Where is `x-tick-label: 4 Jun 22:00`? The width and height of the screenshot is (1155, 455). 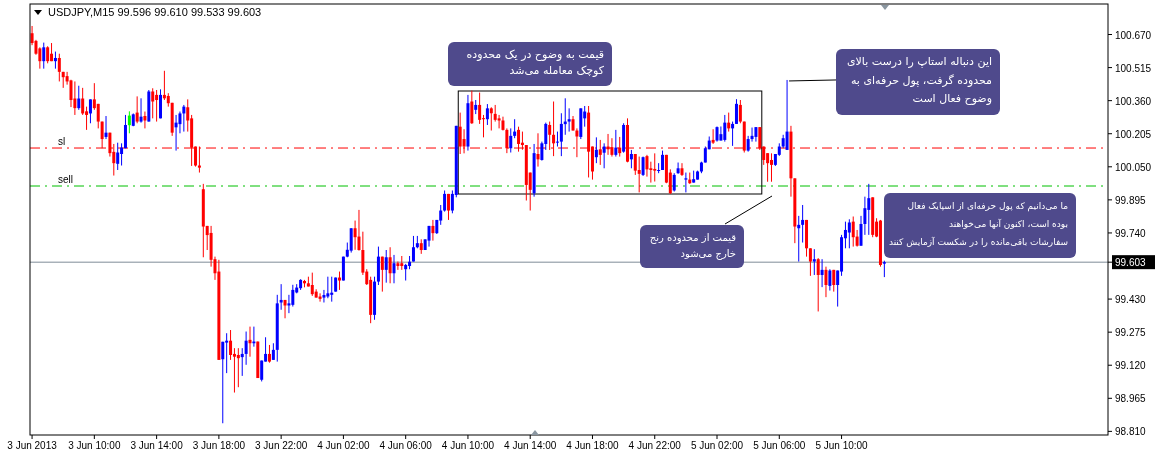
x-tick-label: 4 Jun 22:00 is located at coordinates (655, 445).